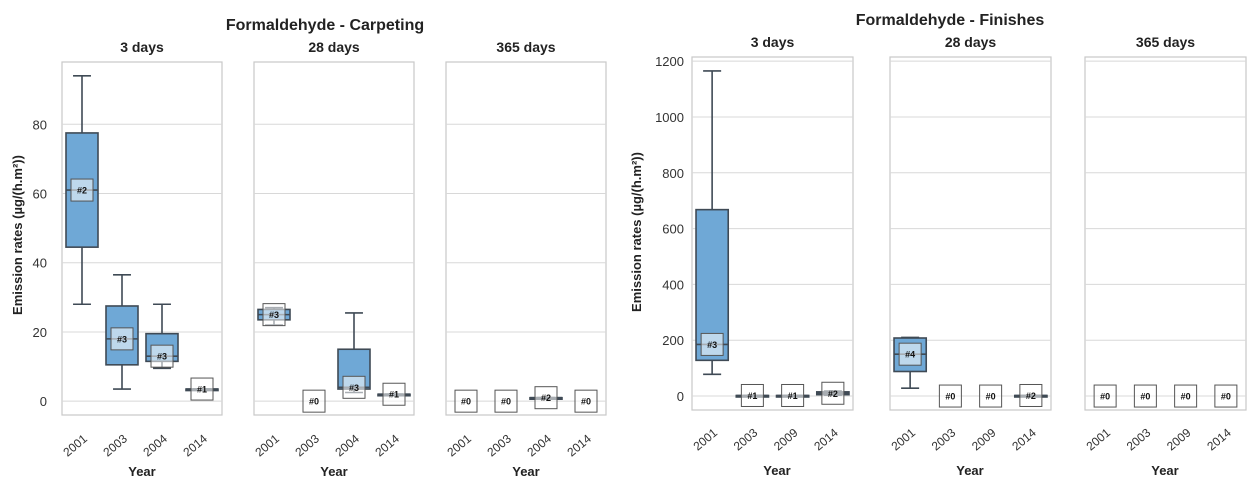 This screenshot has height=485, width=1253. I want to click on box-2014: #0, so click(1226, 396).